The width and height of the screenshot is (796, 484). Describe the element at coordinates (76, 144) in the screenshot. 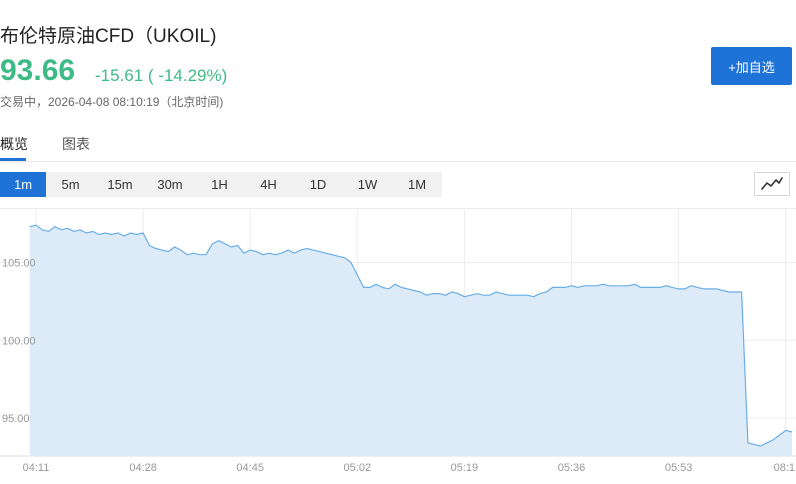

I see `tab-chart: 图表` at that location.